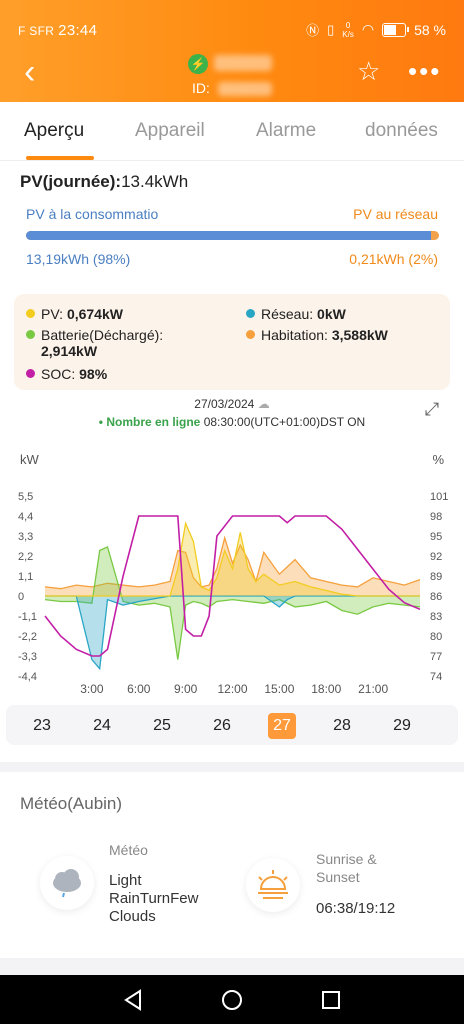 The width and height of the screenshot is (464, 1024). What do you see at coordinates (436, 597) in the screenshot?
I see `right-tick-label: 86` at bounding box center [436, 597].